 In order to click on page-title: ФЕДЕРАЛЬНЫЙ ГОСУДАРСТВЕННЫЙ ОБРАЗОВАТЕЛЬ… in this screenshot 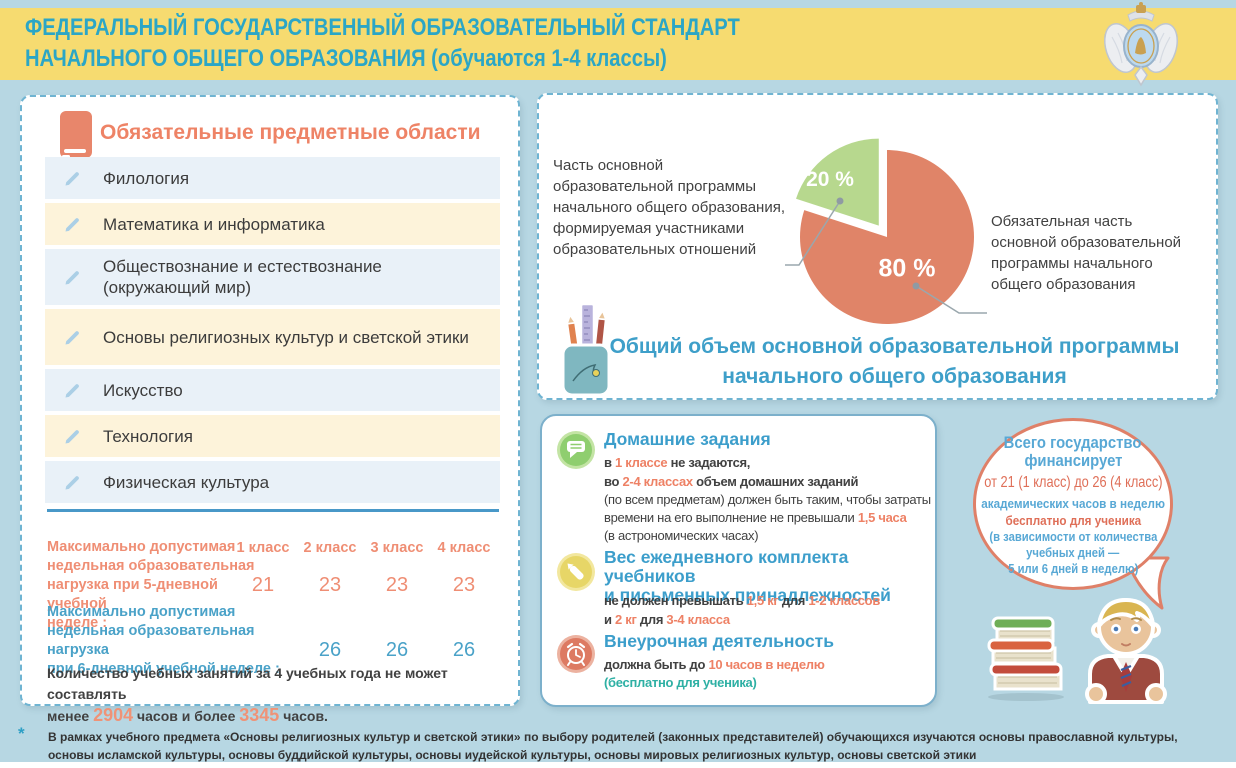, I will do `click(450, 43)`.